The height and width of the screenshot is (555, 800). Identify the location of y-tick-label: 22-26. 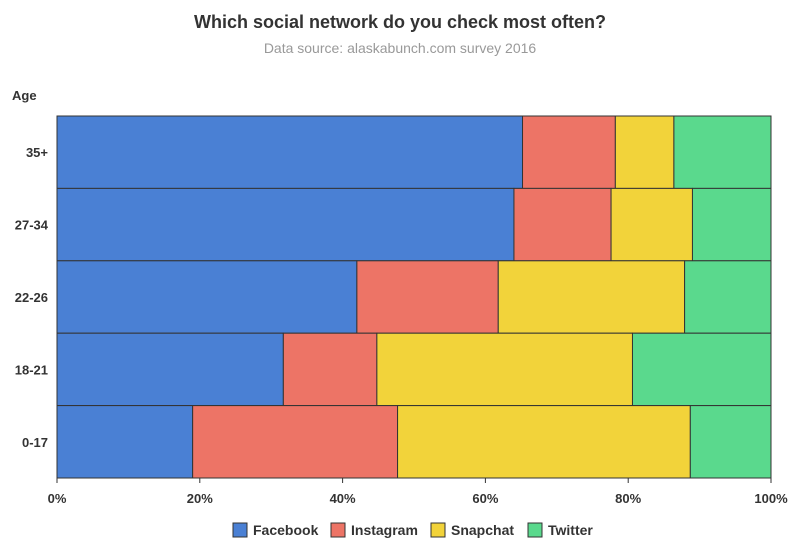
(31, 297).